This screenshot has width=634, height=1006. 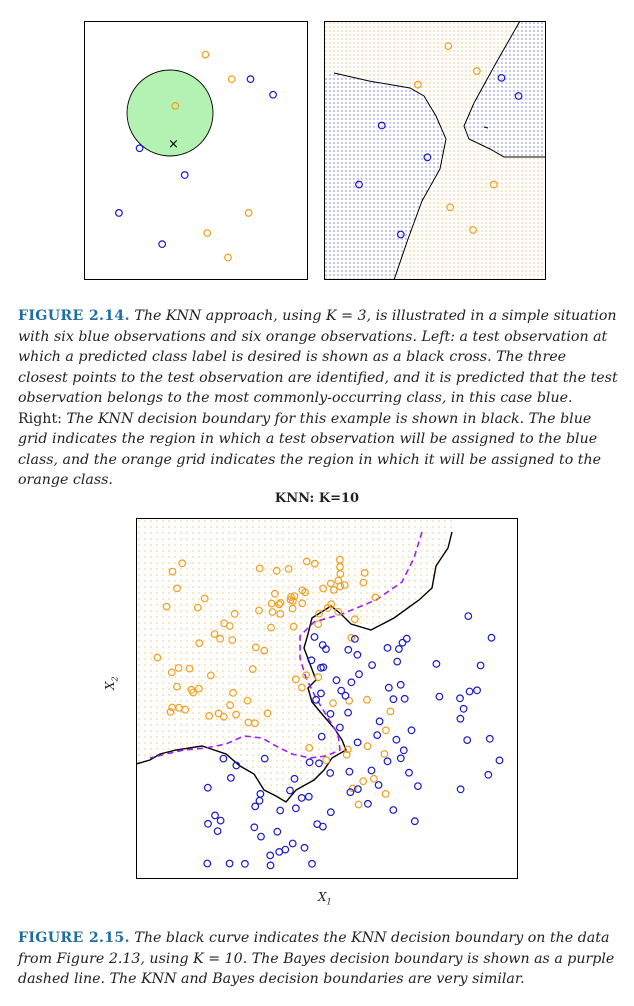 I want to click on k-expression: K = 10, so click(x=218, y=958).